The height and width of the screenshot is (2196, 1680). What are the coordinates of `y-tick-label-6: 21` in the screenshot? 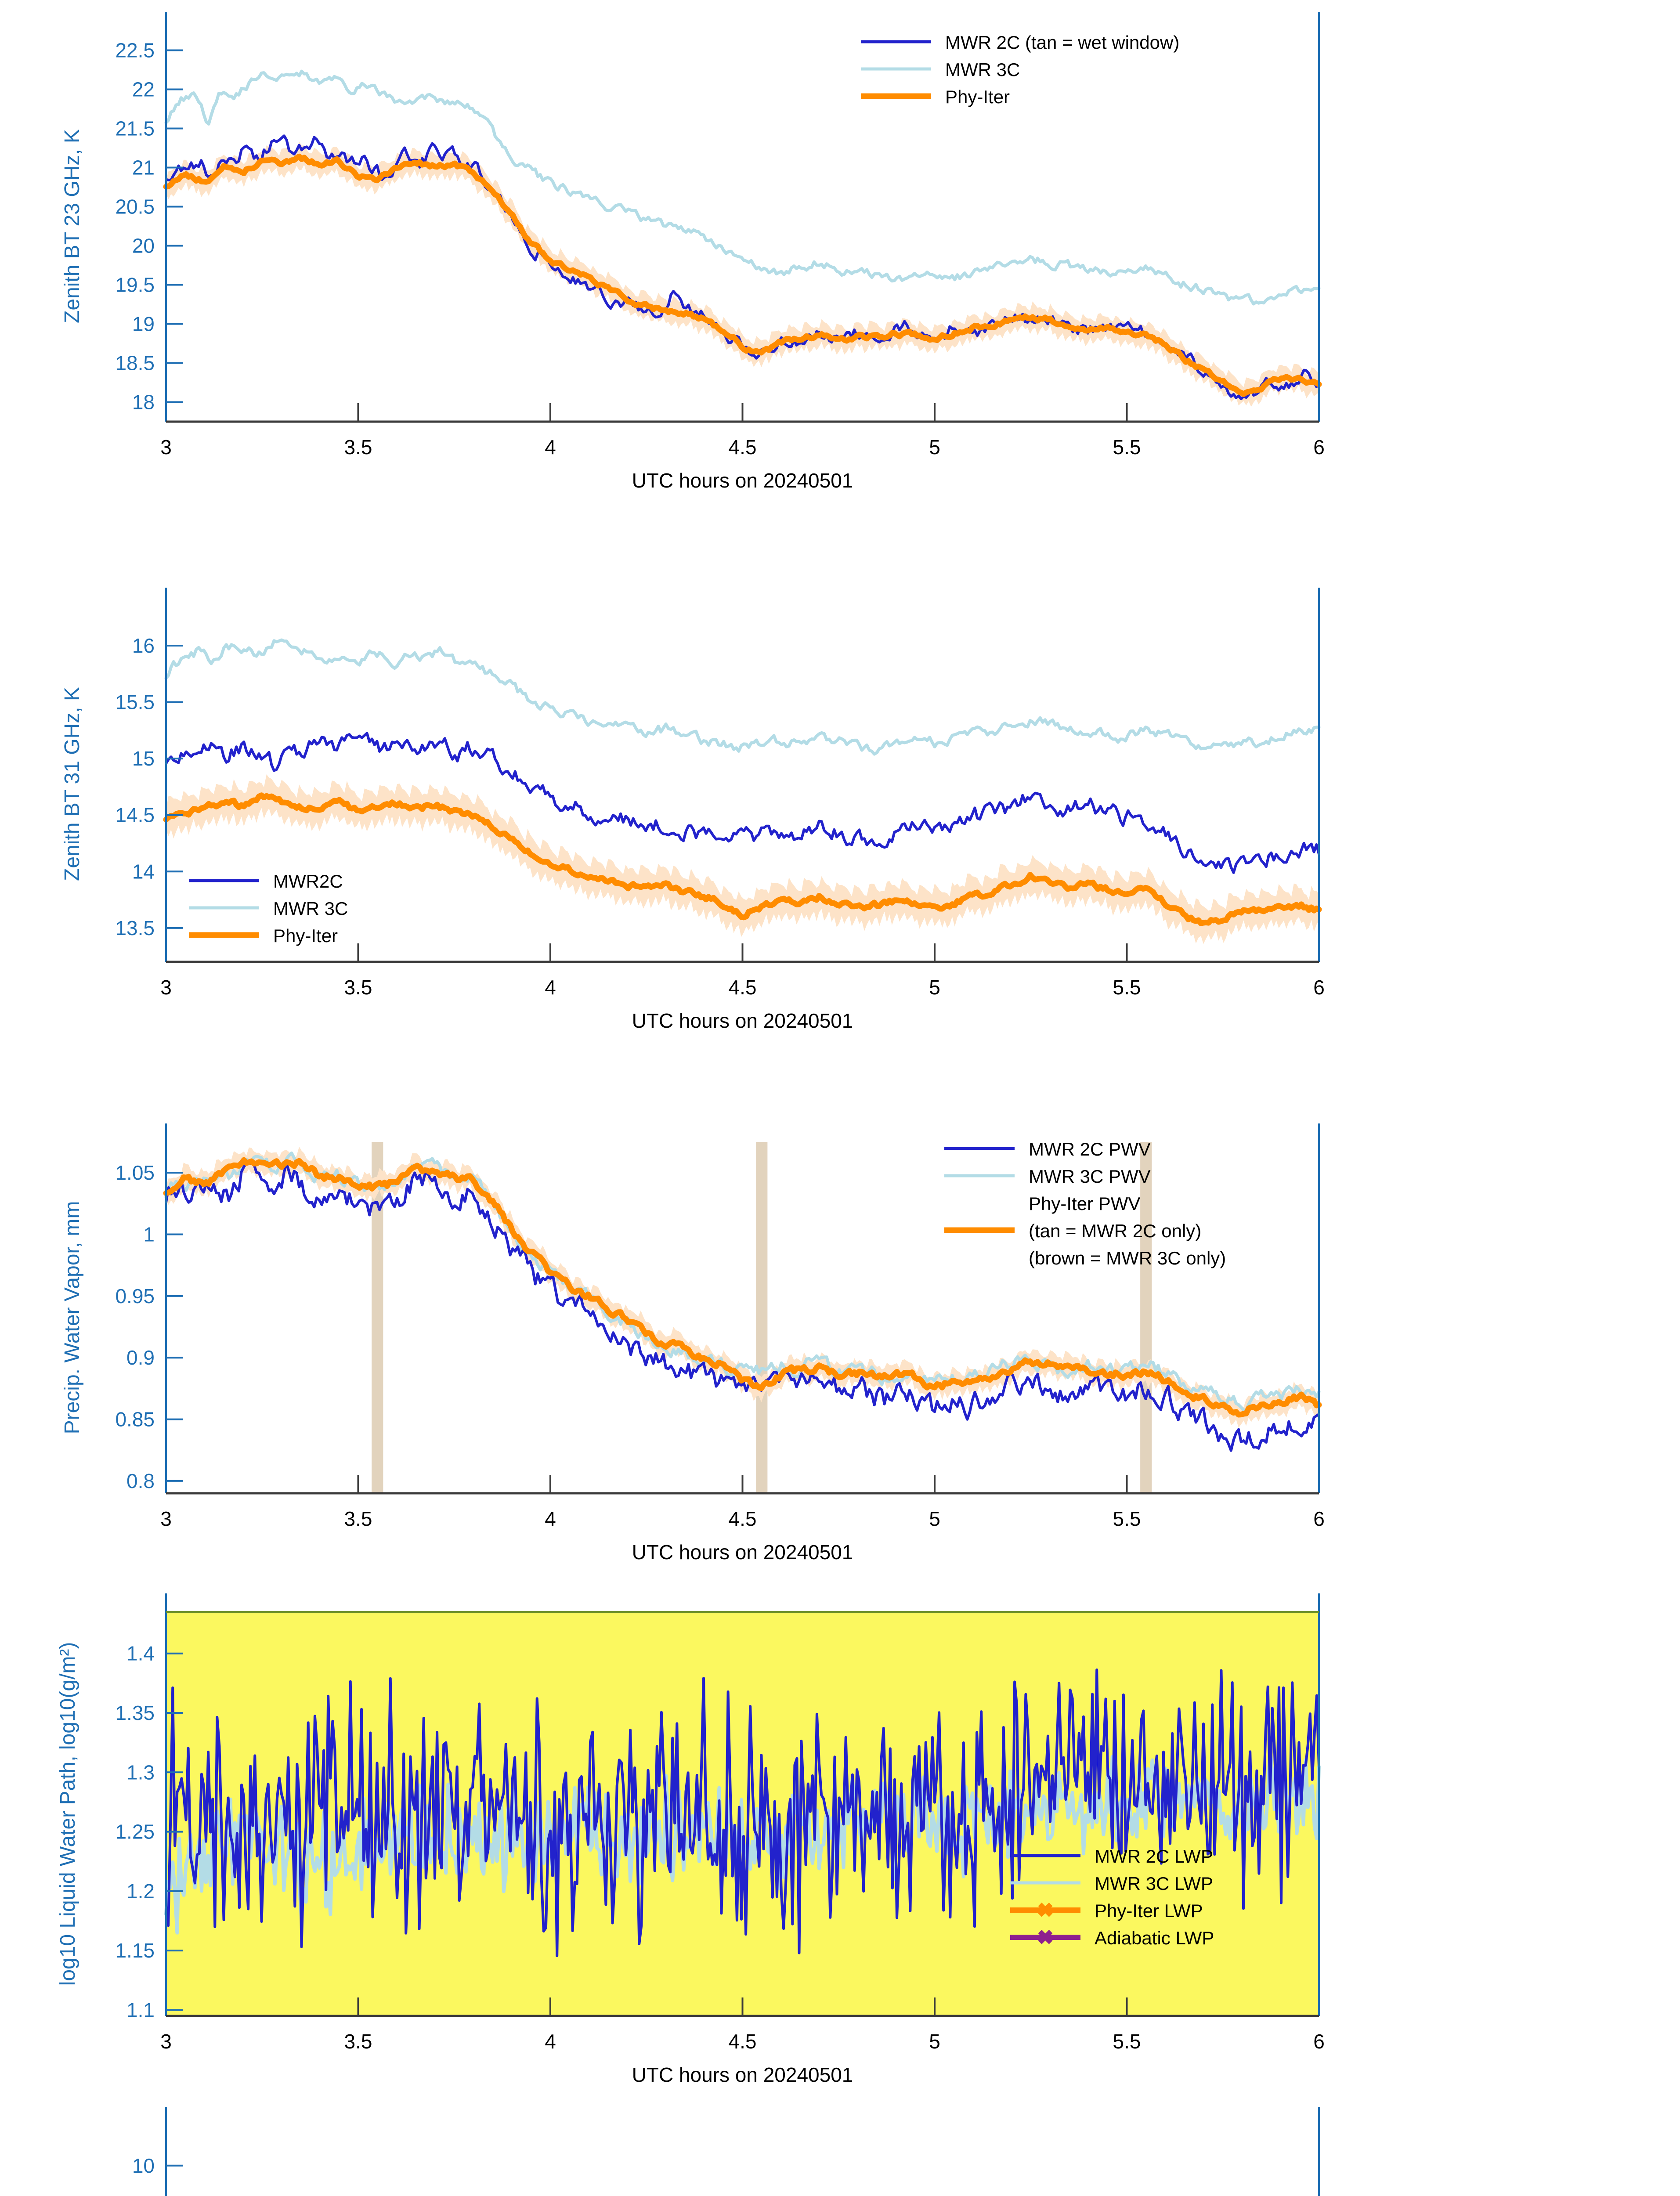 It's located at (143, 167).